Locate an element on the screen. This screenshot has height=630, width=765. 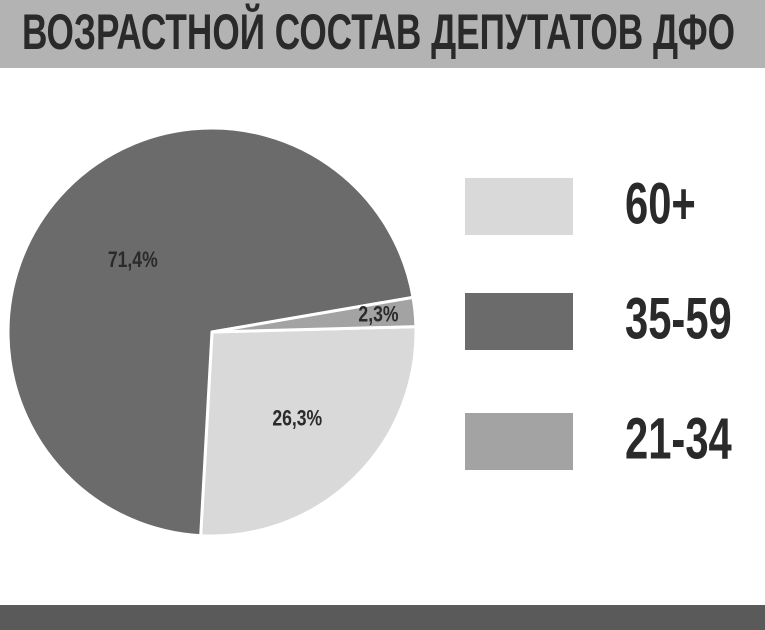
legend-label: 21-34 is located at coordinates (678, 438).